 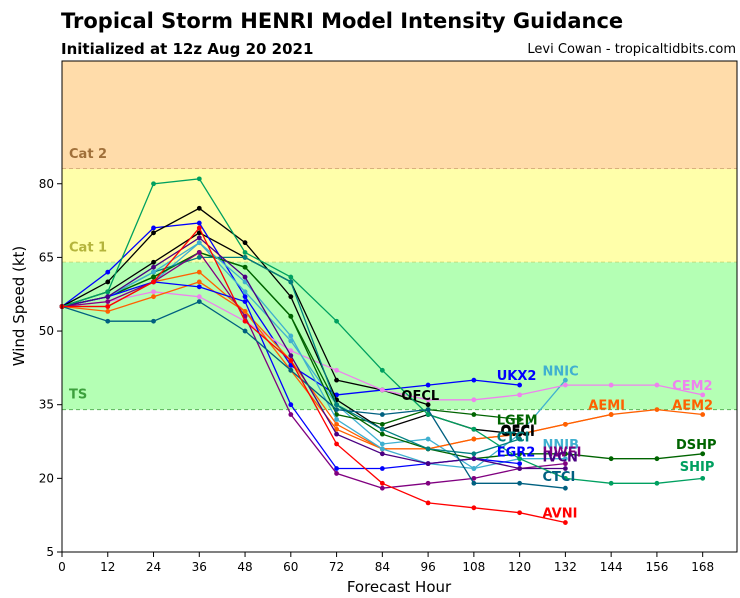 What do you see at coordinates (427, 567) in the screenshot?
I see `x-tick-label: 96` at bounding box center [427, 567].